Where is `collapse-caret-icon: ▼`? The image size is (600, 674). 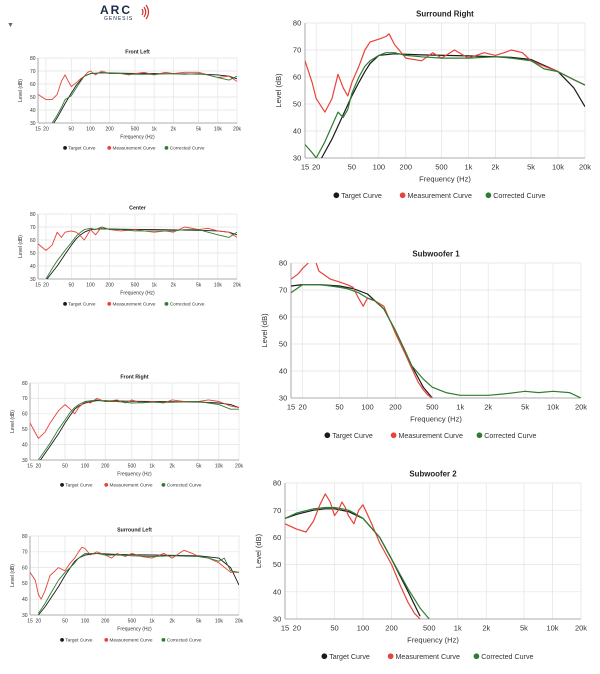 collapse-caret-icon: ▼ is located at coordinates (10, 25).